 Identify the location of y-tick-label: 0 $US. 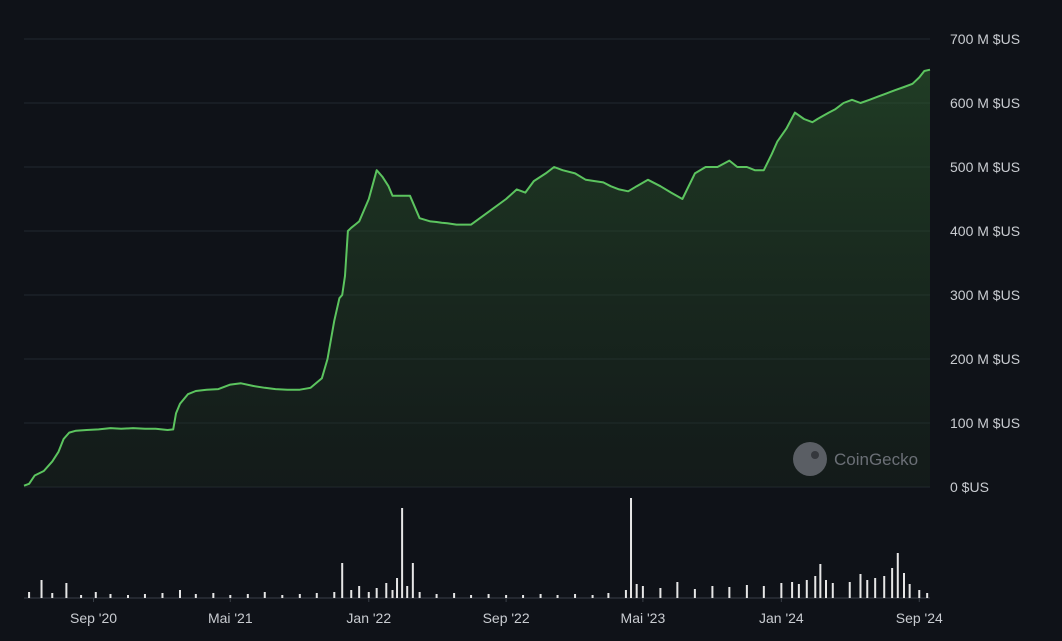
(969, 487).